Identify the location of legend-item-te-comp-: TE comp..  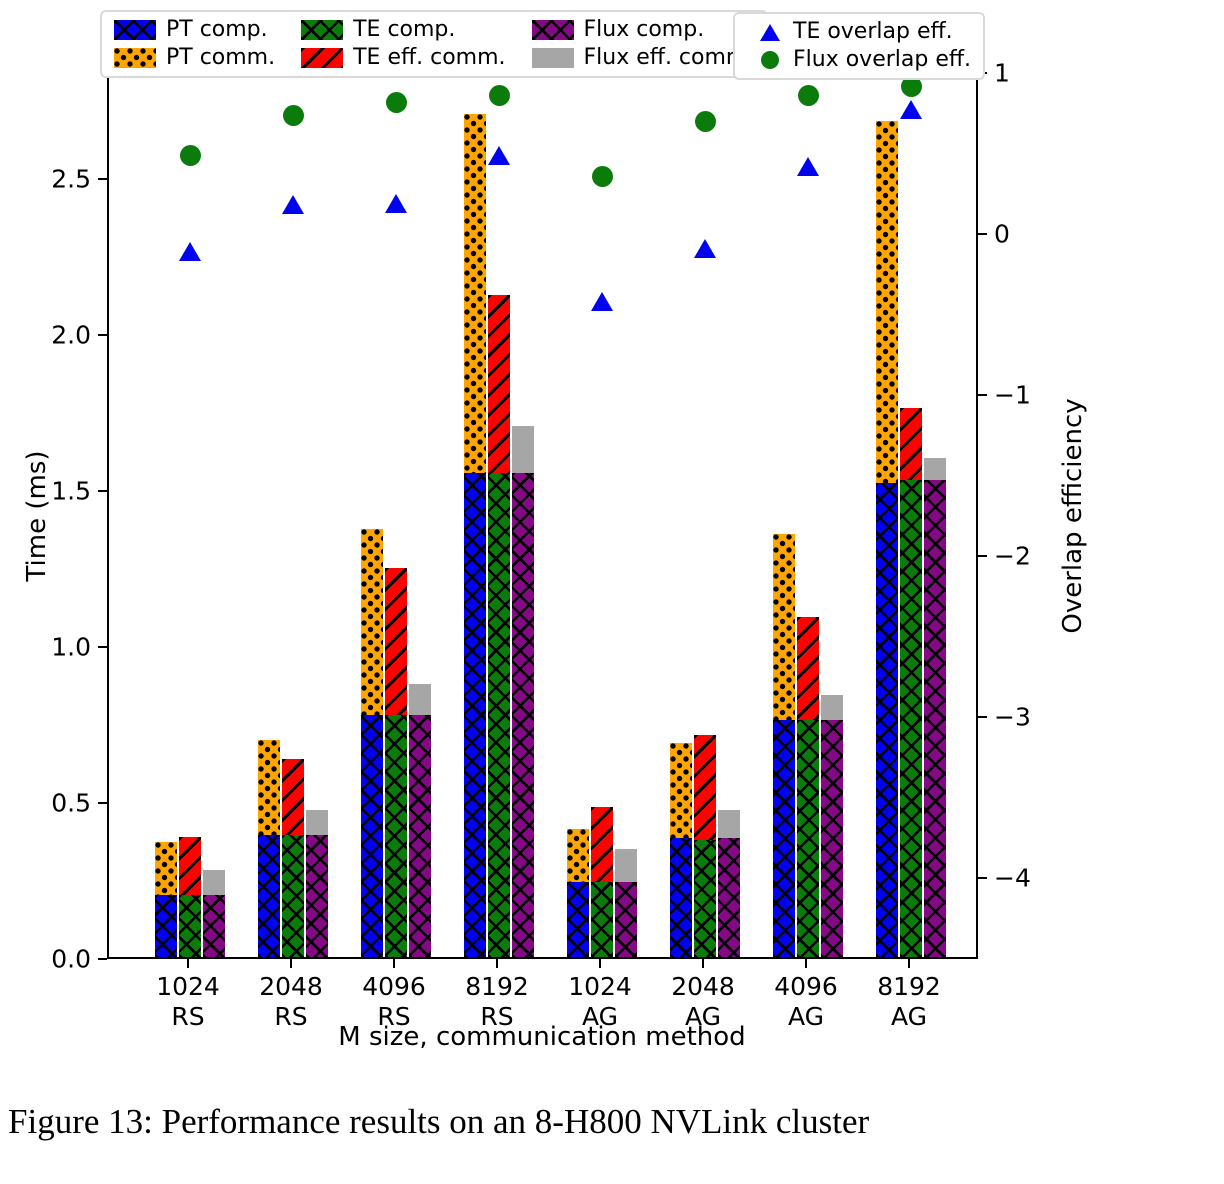
(403, 30).